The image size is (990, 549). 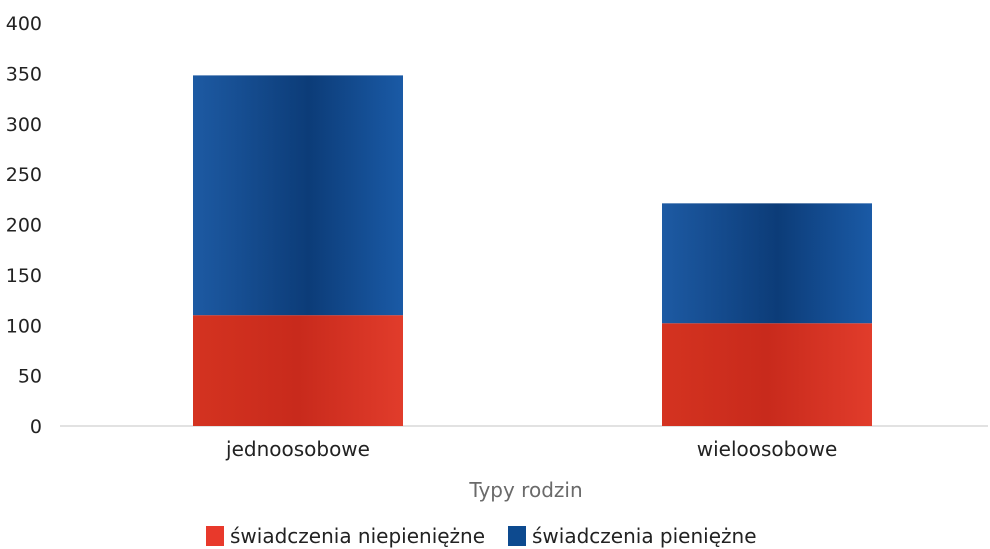 I want to click on x-category-label: wieloosobowe, so click(x=767, y=449).